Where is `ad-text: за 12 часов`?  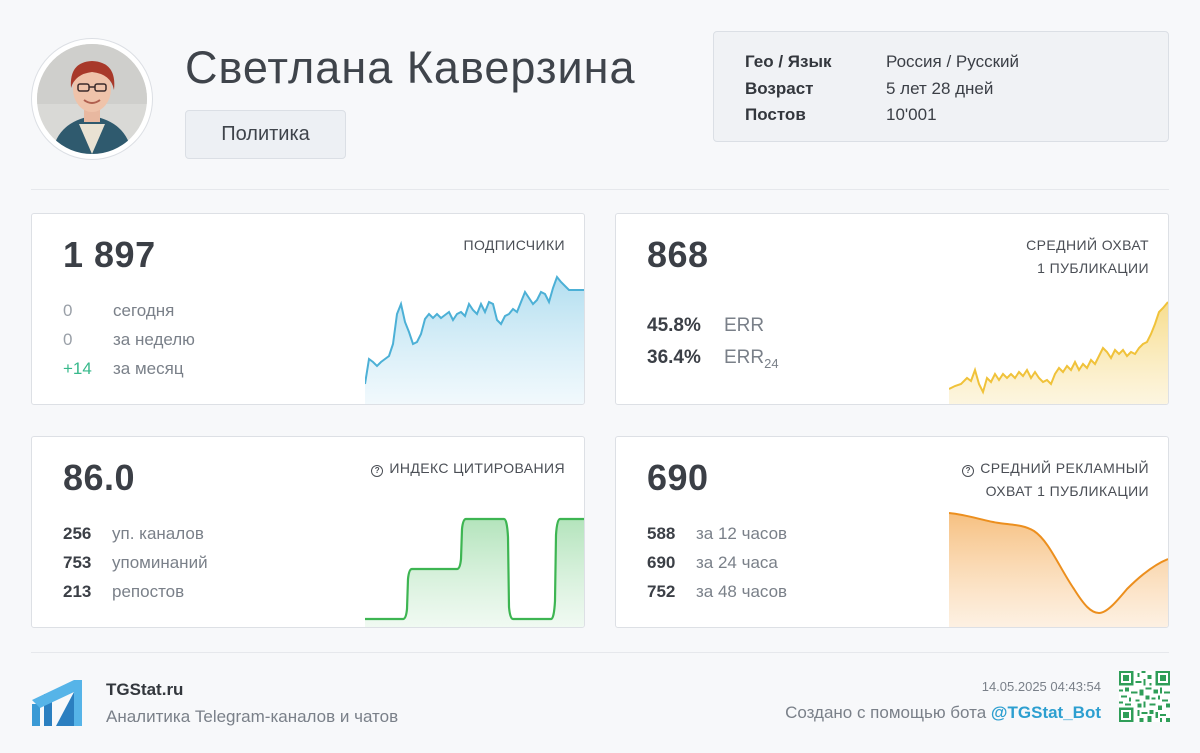
ad-text: за 12 часов is located at coordinates (742, 533).